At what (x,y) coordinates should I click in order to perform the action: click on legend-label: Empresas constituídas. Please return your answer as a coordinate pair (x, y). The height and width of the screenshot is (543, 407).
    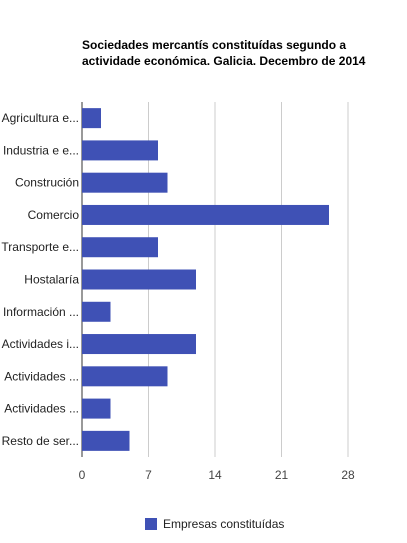
    Looking at the image, I should click on (224, 524).